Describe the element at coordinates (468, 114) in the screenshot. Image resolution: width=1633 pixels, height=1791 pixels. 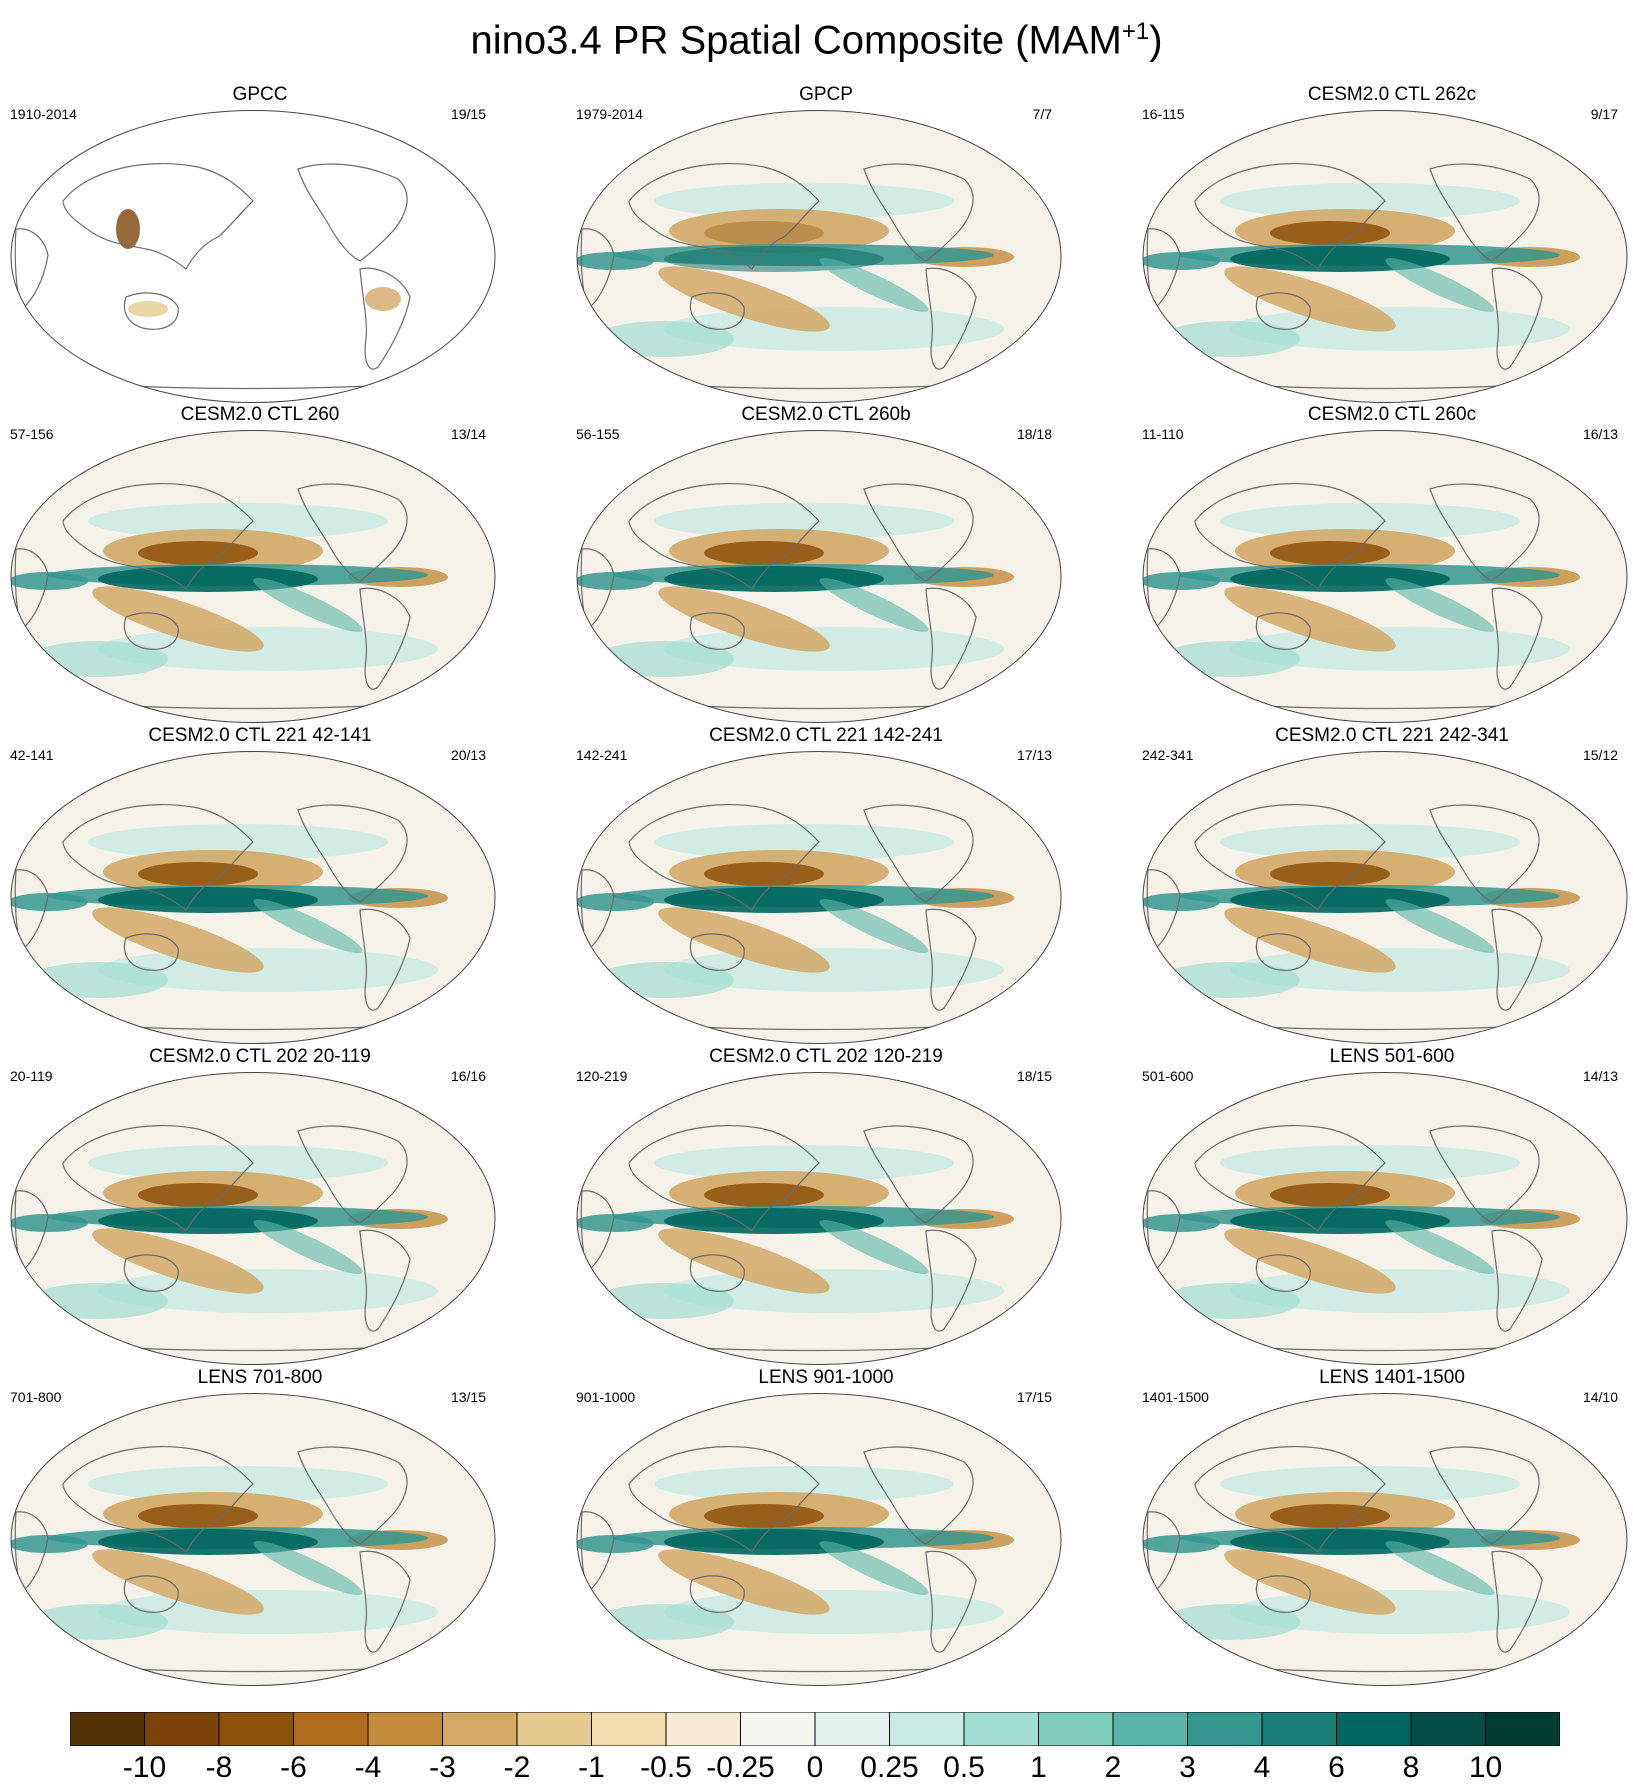
I see `panel-count: 19/15` at that location.